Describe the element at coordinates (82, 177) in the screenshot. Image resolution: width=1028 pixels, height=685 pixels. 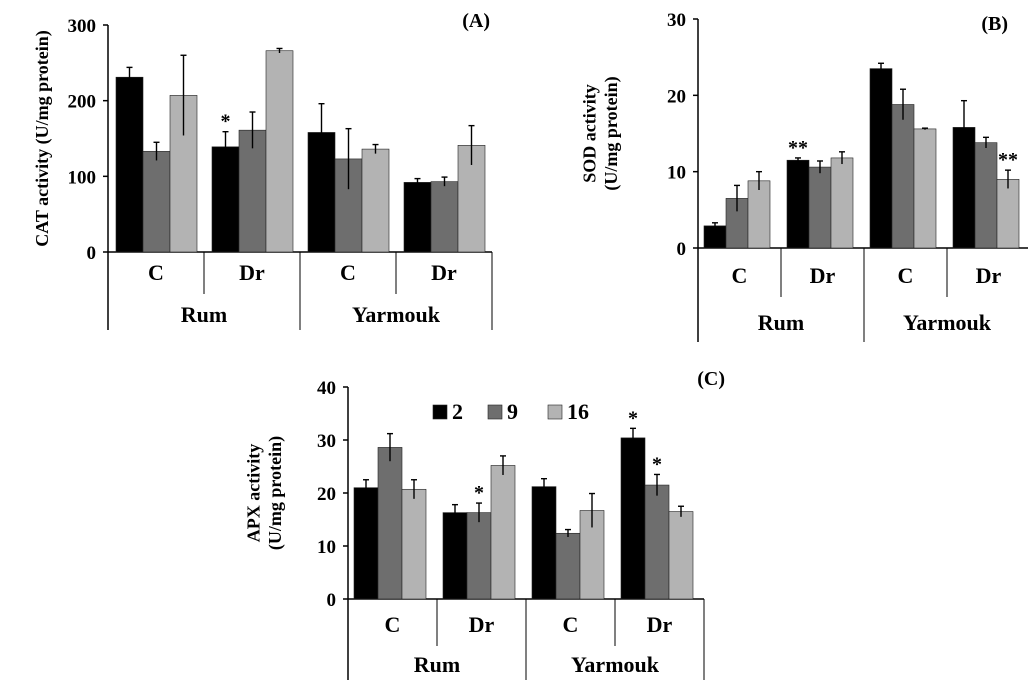
I see `y-tick-label: 100` at that location.